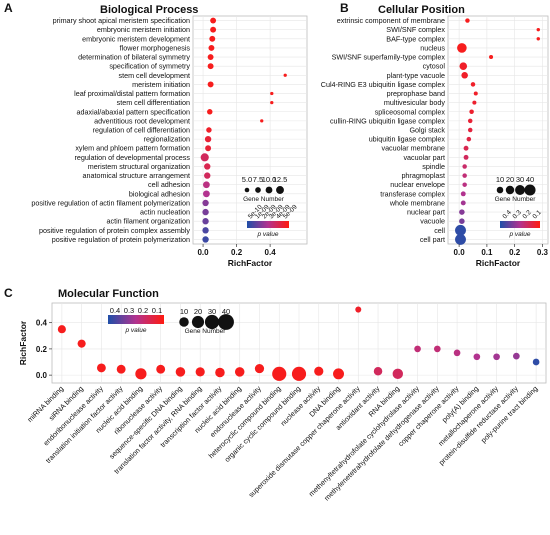 The image size is (550, 535). What do you see at coordinates (247, 179) in the screenshot?
I see `size-legend-label: 5.0` at bounding box center [247, 179].